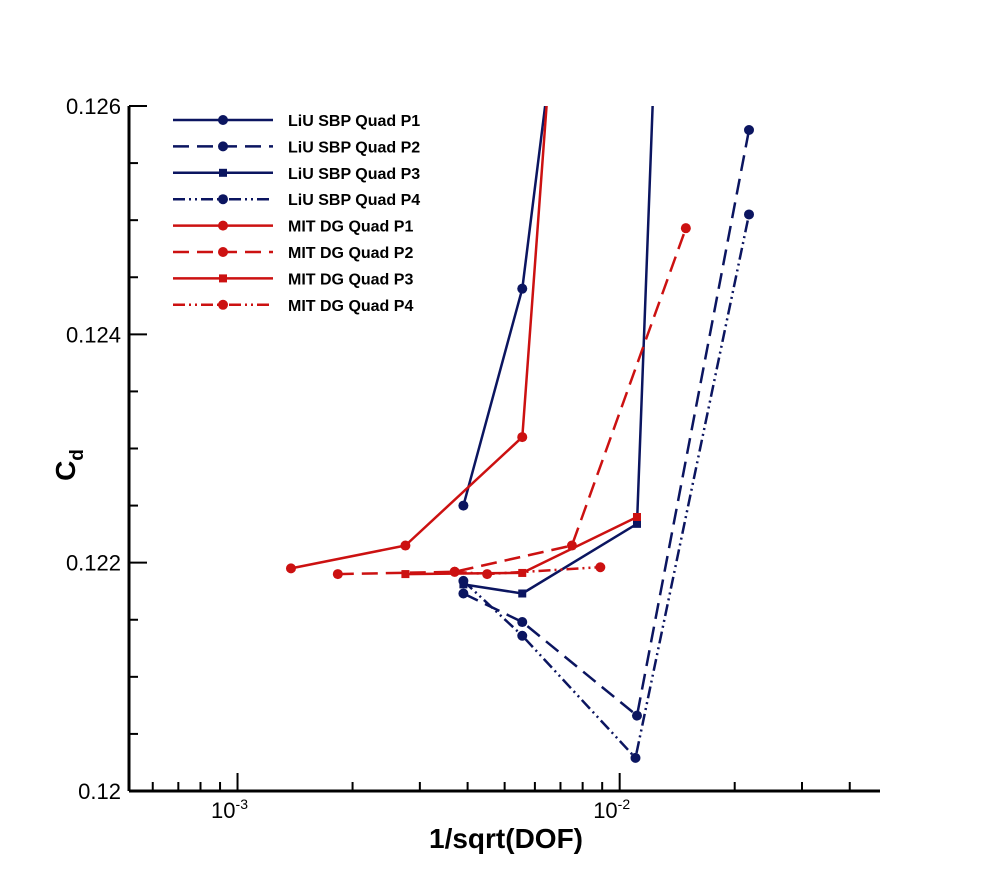 The image size is (1000, 889). Describe the element at coordinates (99, 791) in the screenshot. I see `y-tick-label: 0.12` at that location.